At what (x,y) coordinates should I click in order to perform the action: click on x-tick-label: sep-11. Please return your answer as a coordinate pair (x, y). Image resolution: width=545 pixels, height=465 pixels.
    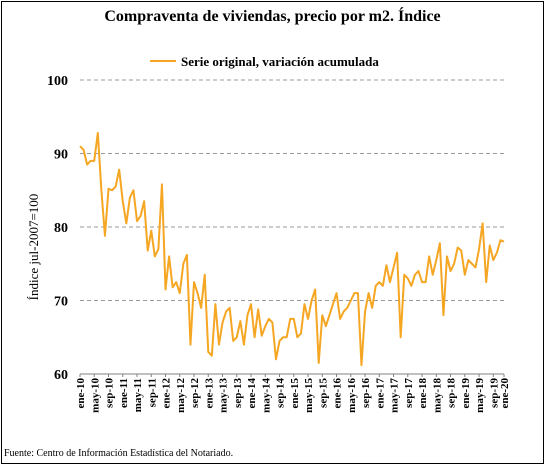
    Looking at the image, I should click on (152, 392).